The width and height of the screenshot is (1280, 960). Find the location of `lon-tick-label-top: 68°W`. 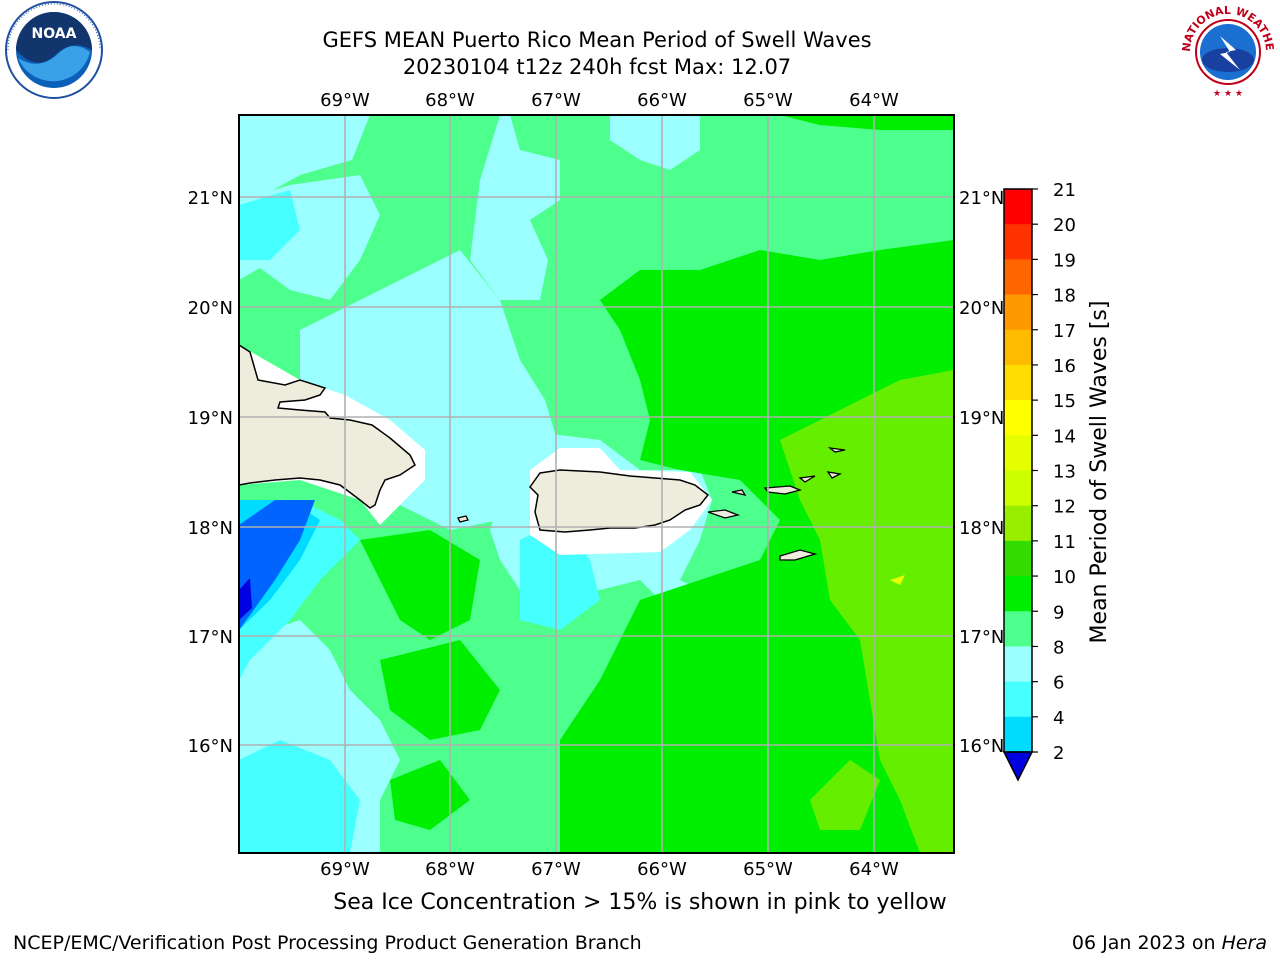

lon-tick-label-top: 68°W is located at coordinates (450, 100).